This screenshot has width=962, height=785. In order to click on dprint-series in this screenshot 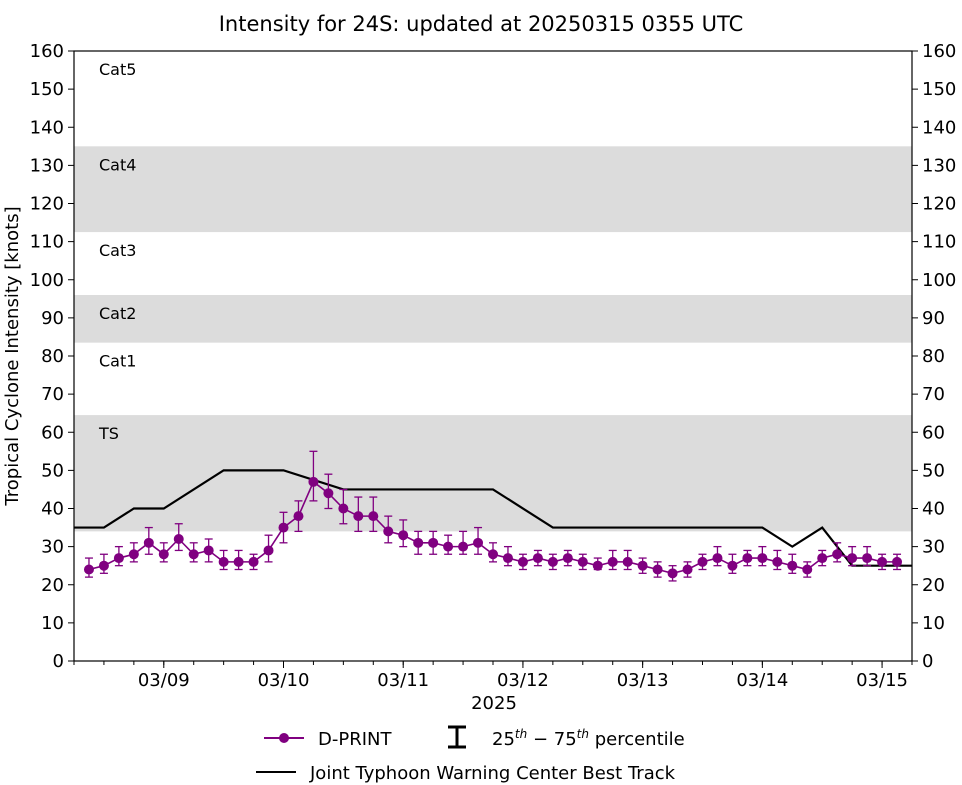, I will do `click(493, 516)`.